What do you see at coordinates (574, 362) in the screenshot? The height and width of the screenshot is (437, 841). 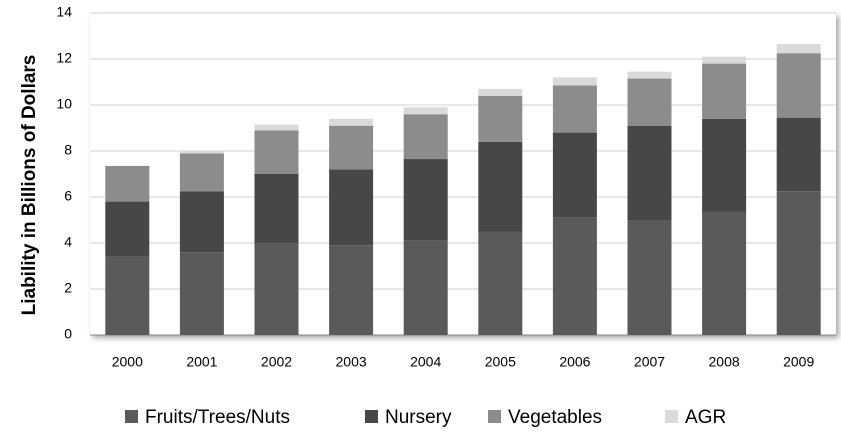 I see `x-tick-label: 2006` at bounding box center [574, 362].